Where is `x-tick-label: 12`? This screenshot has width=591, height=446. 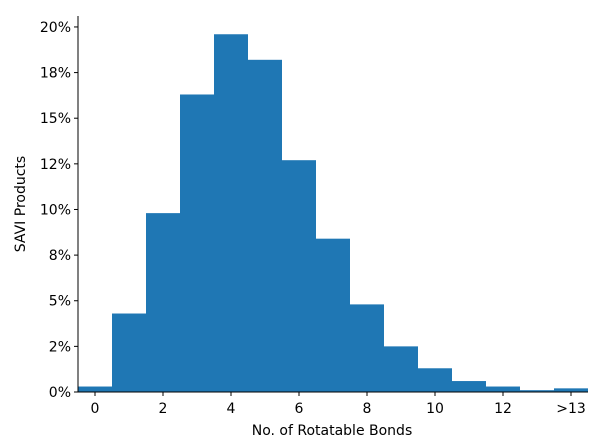
x-tick-label: 12 is located at coordinates (503, 409).